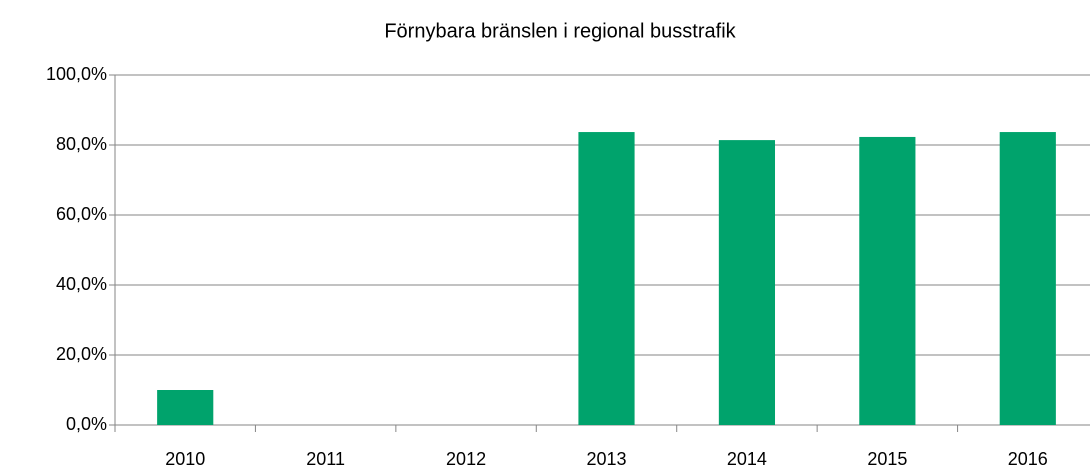 The width and height of the screenshot is (1090, 469). I want to click on x-tick-label: 2016, so click(1028, 459).